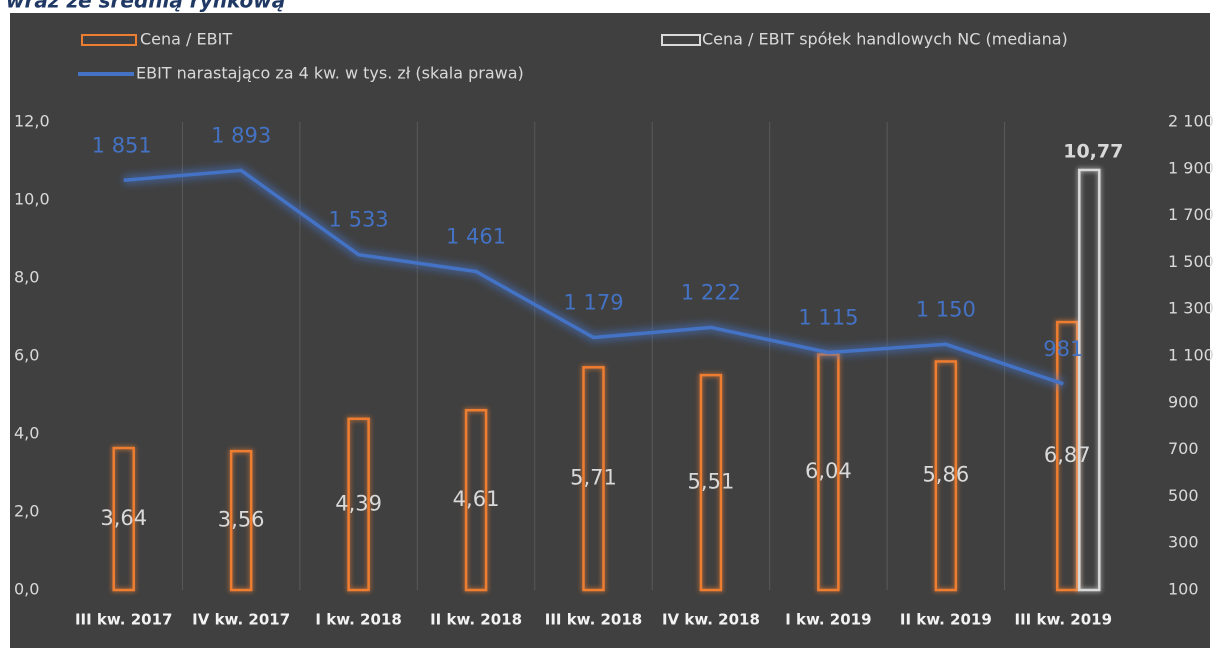 This screenshot has width=1218, height=652. I want to click on y2-tick-label: 500, so click(1183, 495).